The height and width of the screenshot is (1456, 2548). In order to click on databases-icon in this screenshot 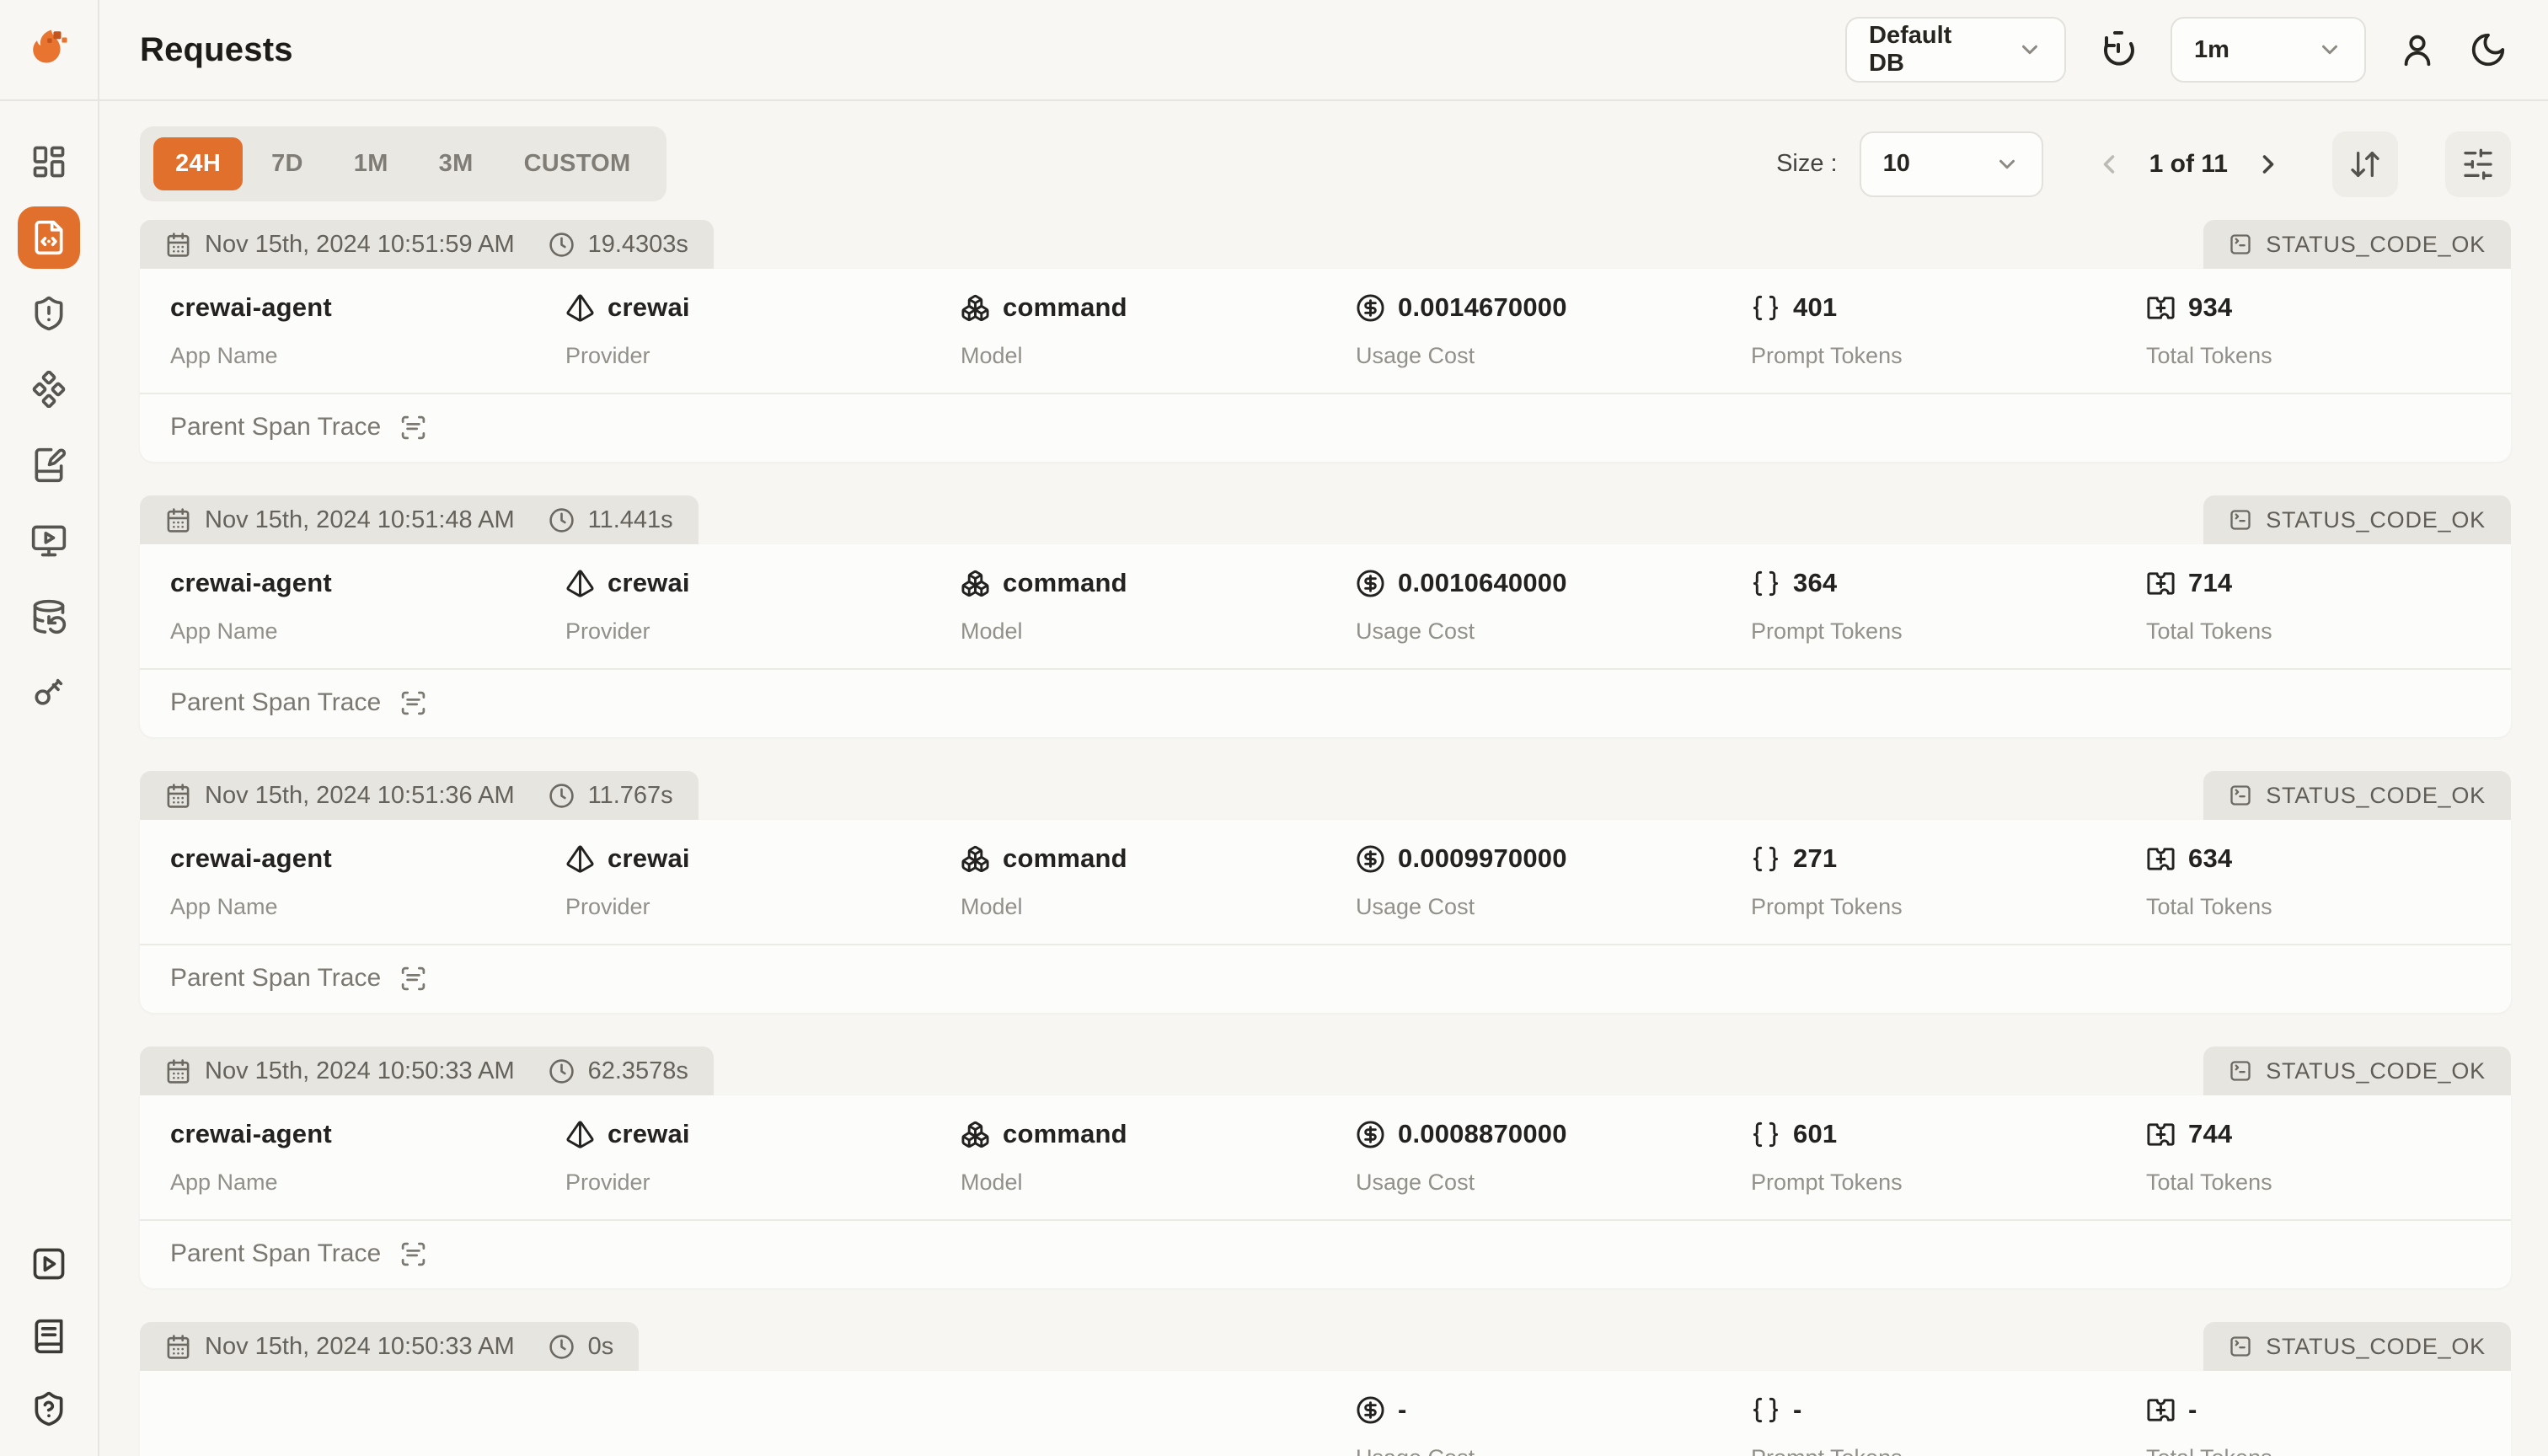, I will do `click(48, 616)`.